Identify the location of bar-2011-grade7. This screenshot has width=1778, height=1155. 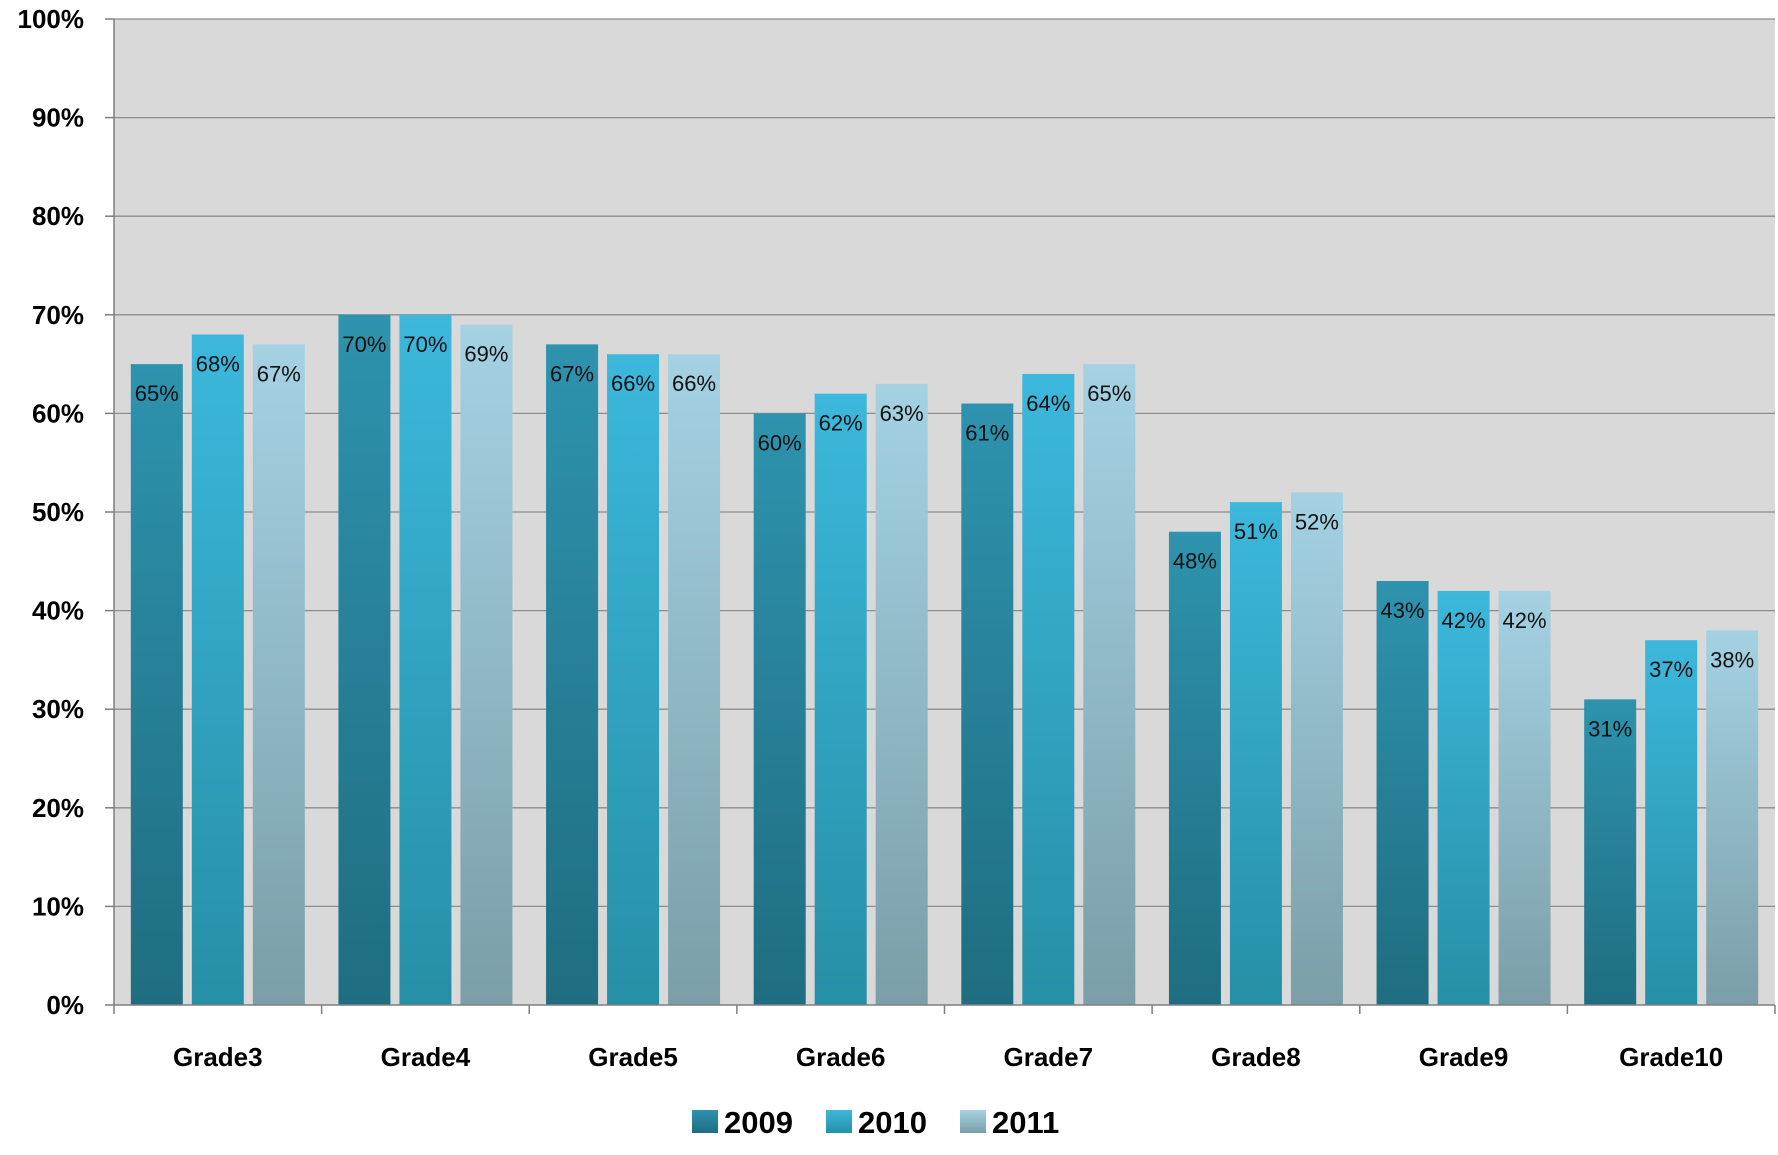
(1109, 685).